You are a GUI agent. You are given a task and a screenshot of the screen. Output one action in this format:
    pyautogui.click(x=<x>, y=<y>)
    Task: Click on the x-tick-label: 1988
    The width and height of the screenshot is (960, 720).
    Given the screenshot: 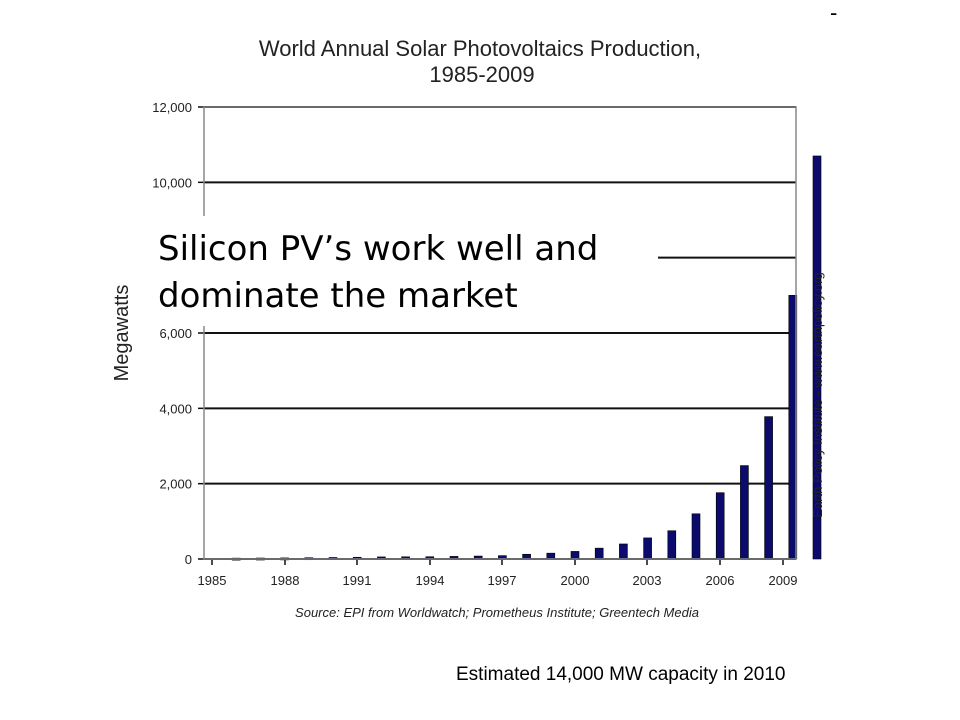 What is the action you would take?
    pyautogui.click(x=285, y=580)
    